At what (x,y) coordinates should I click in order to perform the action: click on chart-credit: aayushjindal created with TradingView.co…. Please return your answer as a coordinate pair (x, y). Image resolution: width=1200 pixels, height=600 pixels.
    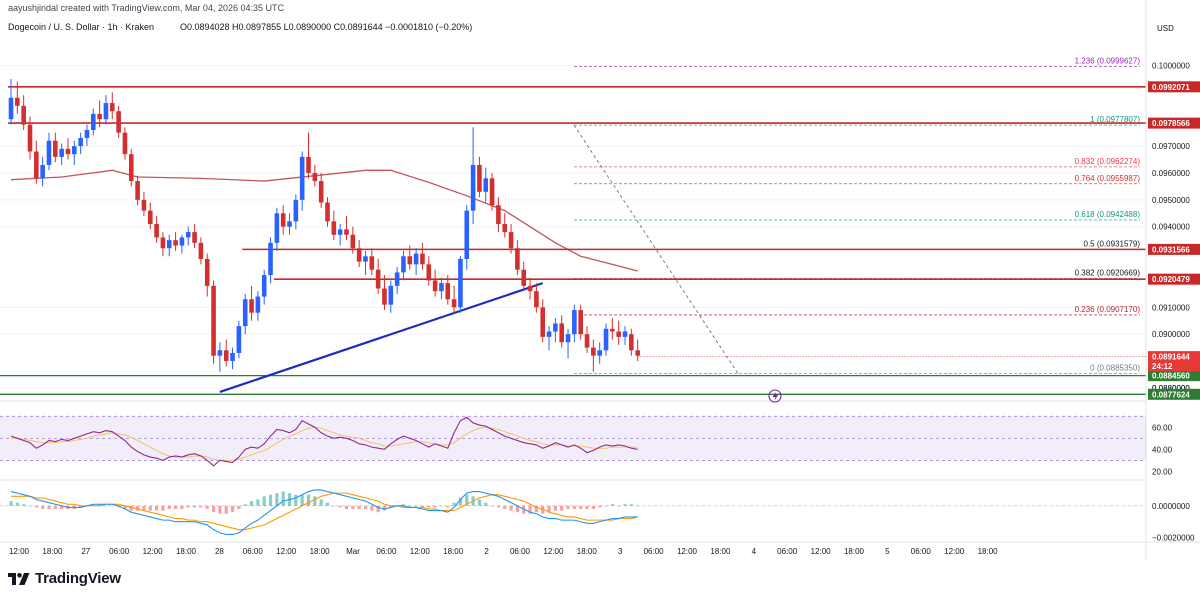
    Looking at the image, I should click on (146, 8).